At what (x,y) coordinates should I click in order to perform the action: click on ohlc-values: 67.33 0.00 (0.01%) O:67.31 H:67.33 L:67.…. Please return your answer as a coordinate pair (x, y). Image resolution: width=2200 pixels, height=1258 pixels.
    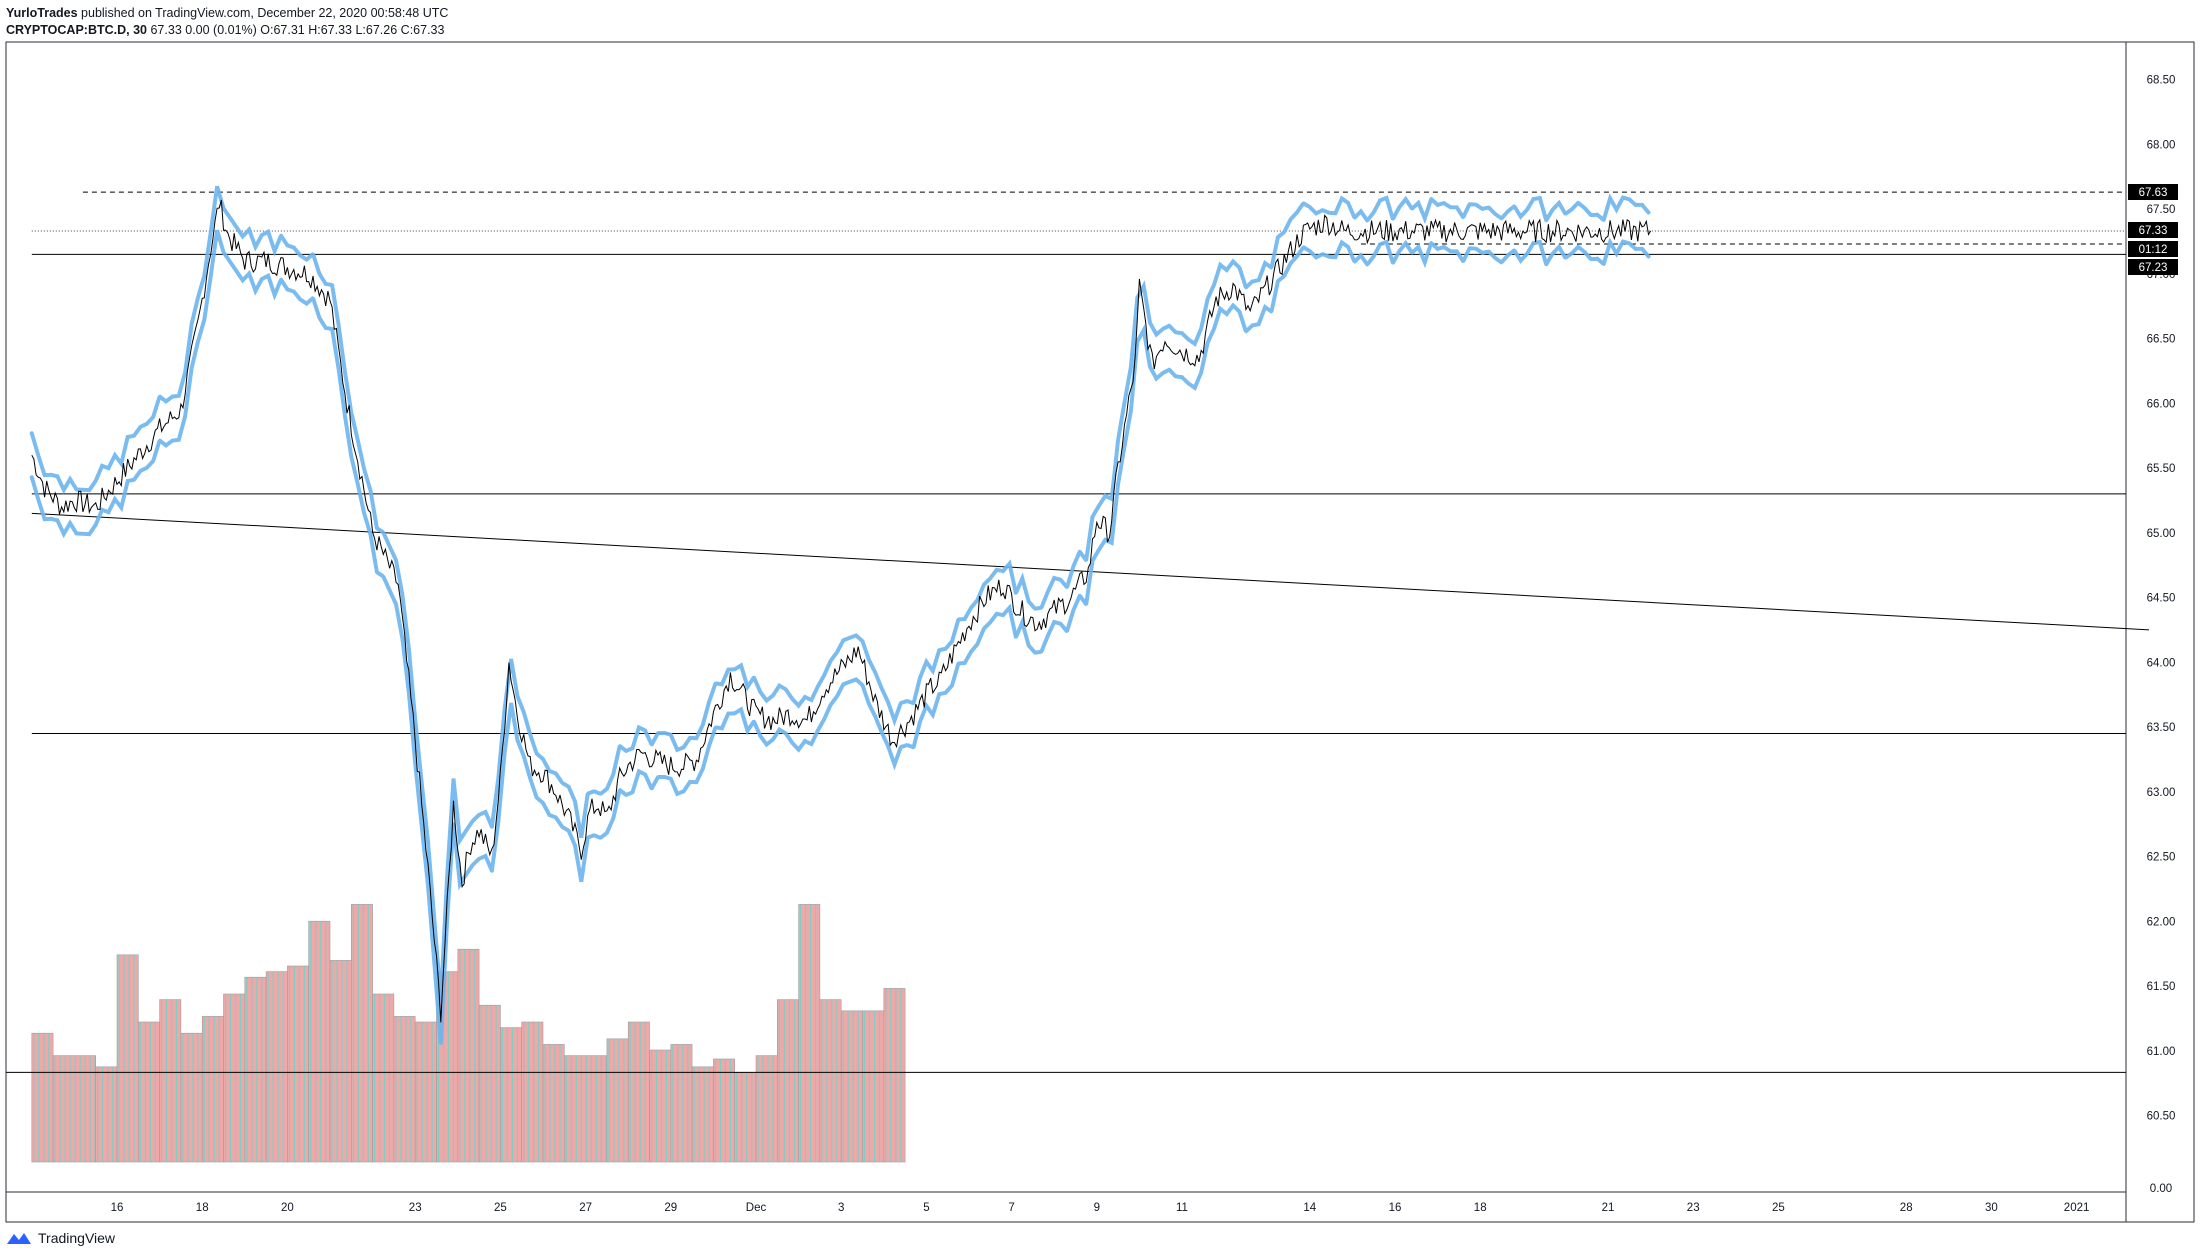
    Looking at the image, I should click on (297, 30).